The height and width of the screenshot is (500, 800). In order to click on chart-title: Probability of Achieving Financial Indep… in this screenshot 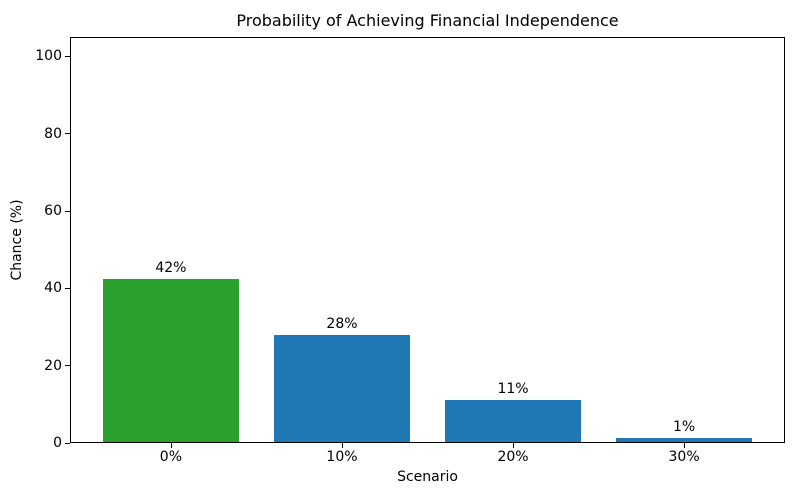, I will do `click(427, 20)`.